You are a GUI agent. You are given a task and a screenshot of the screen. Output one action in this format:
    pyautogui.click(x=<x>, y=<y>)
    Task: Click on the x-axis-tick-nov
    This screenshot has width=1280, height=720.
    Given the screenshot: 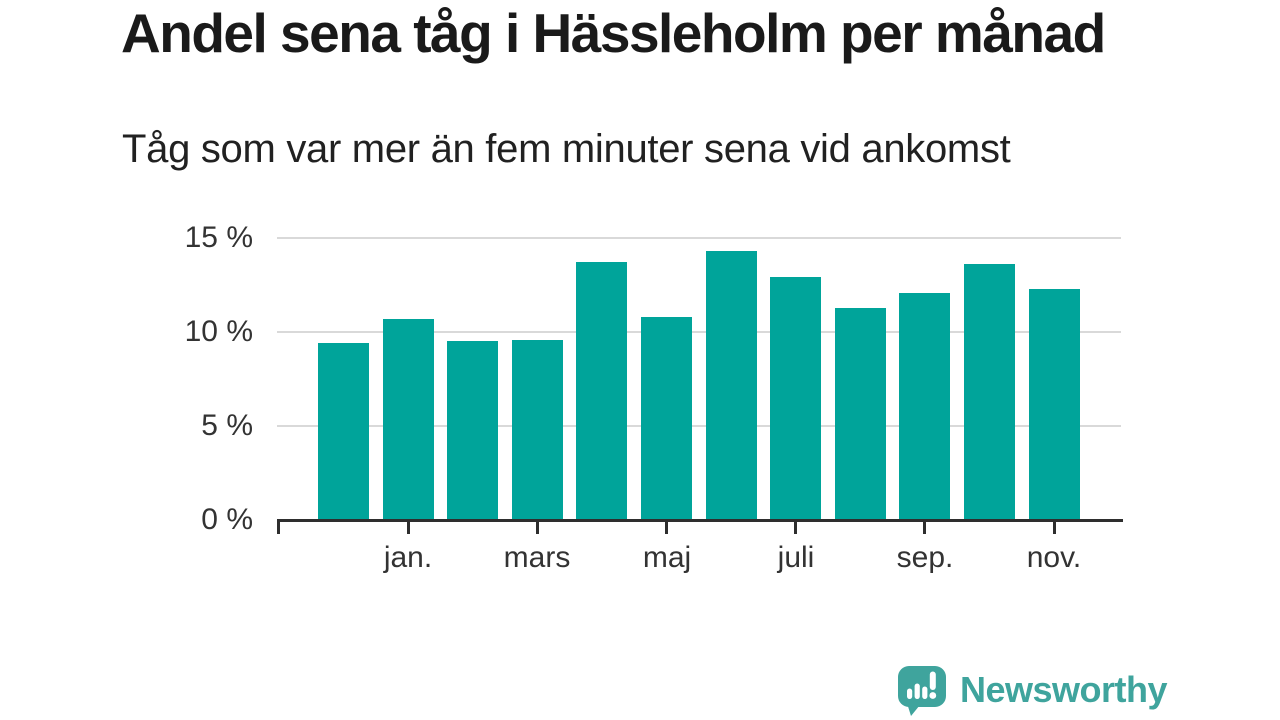 What is the action you would take?
    pyautogui.click(x=1054, y=528)
    